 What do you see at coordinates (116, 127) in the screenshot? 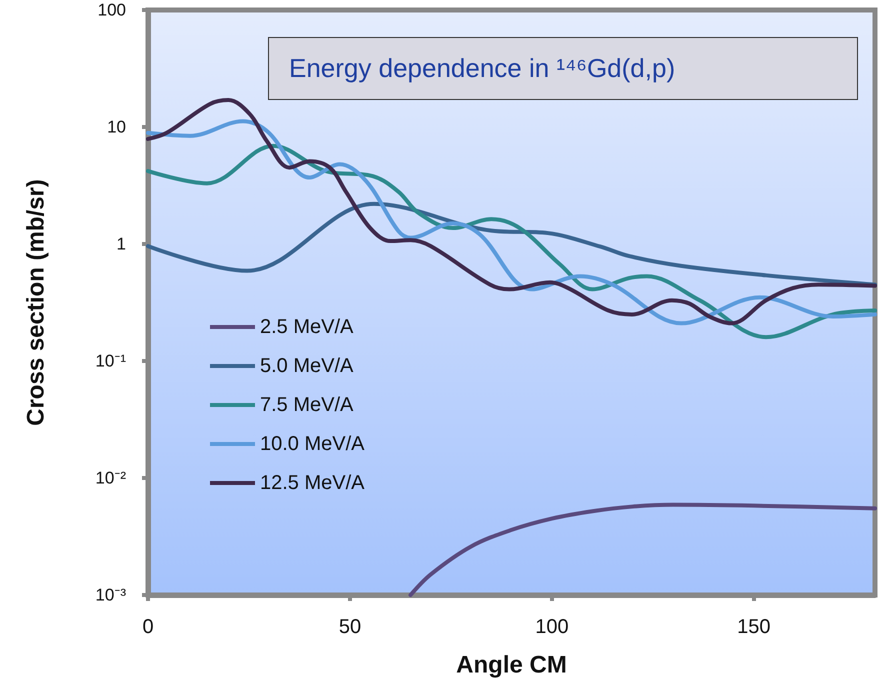
I see `y-tick-label: 10` at bounding box center [116, 127].